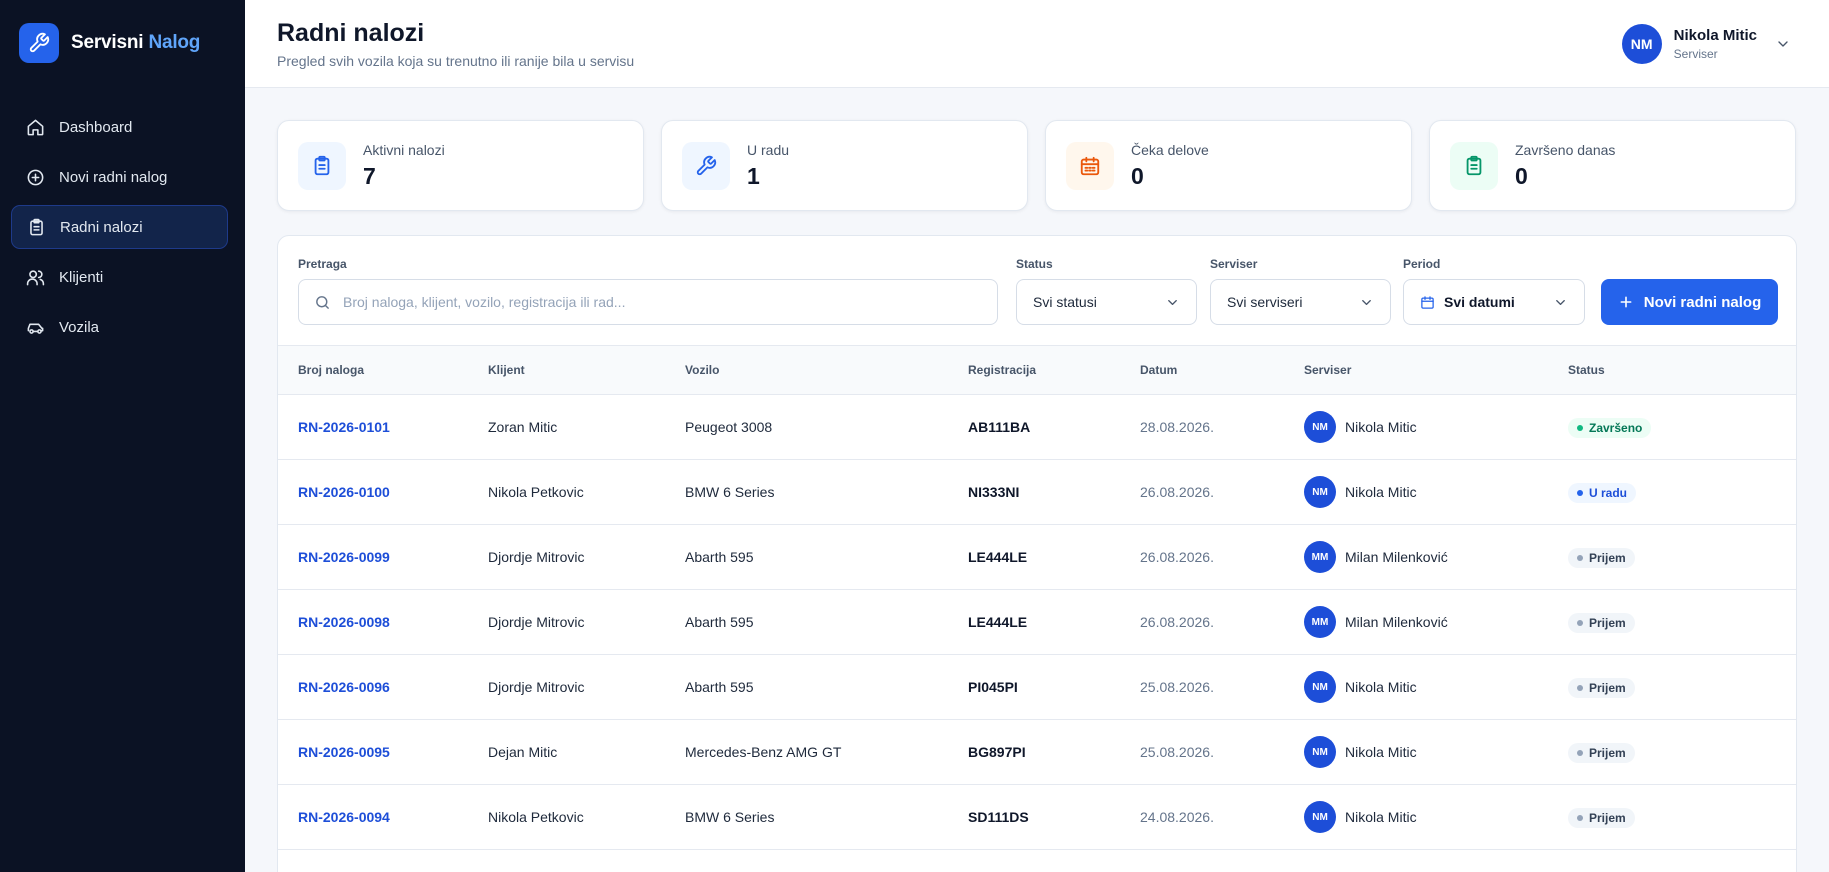 The width and height of the screenshot is (1829, 872). I want to click on search-input, so click(643, 302).